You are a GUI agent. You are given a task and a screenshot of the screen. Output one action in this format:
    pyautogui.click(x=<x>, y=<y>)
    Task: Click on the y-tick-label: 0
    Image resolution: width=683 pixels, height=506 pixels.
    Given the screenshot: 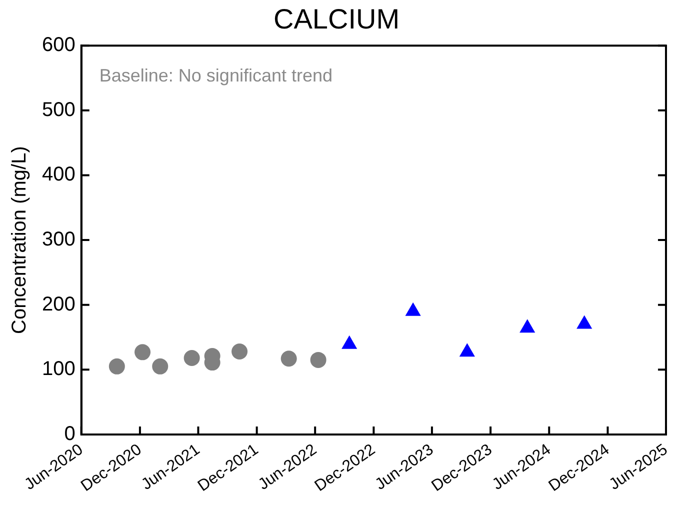 What is the action you would take?
    pyautogui.click(x=70, y=433)
    